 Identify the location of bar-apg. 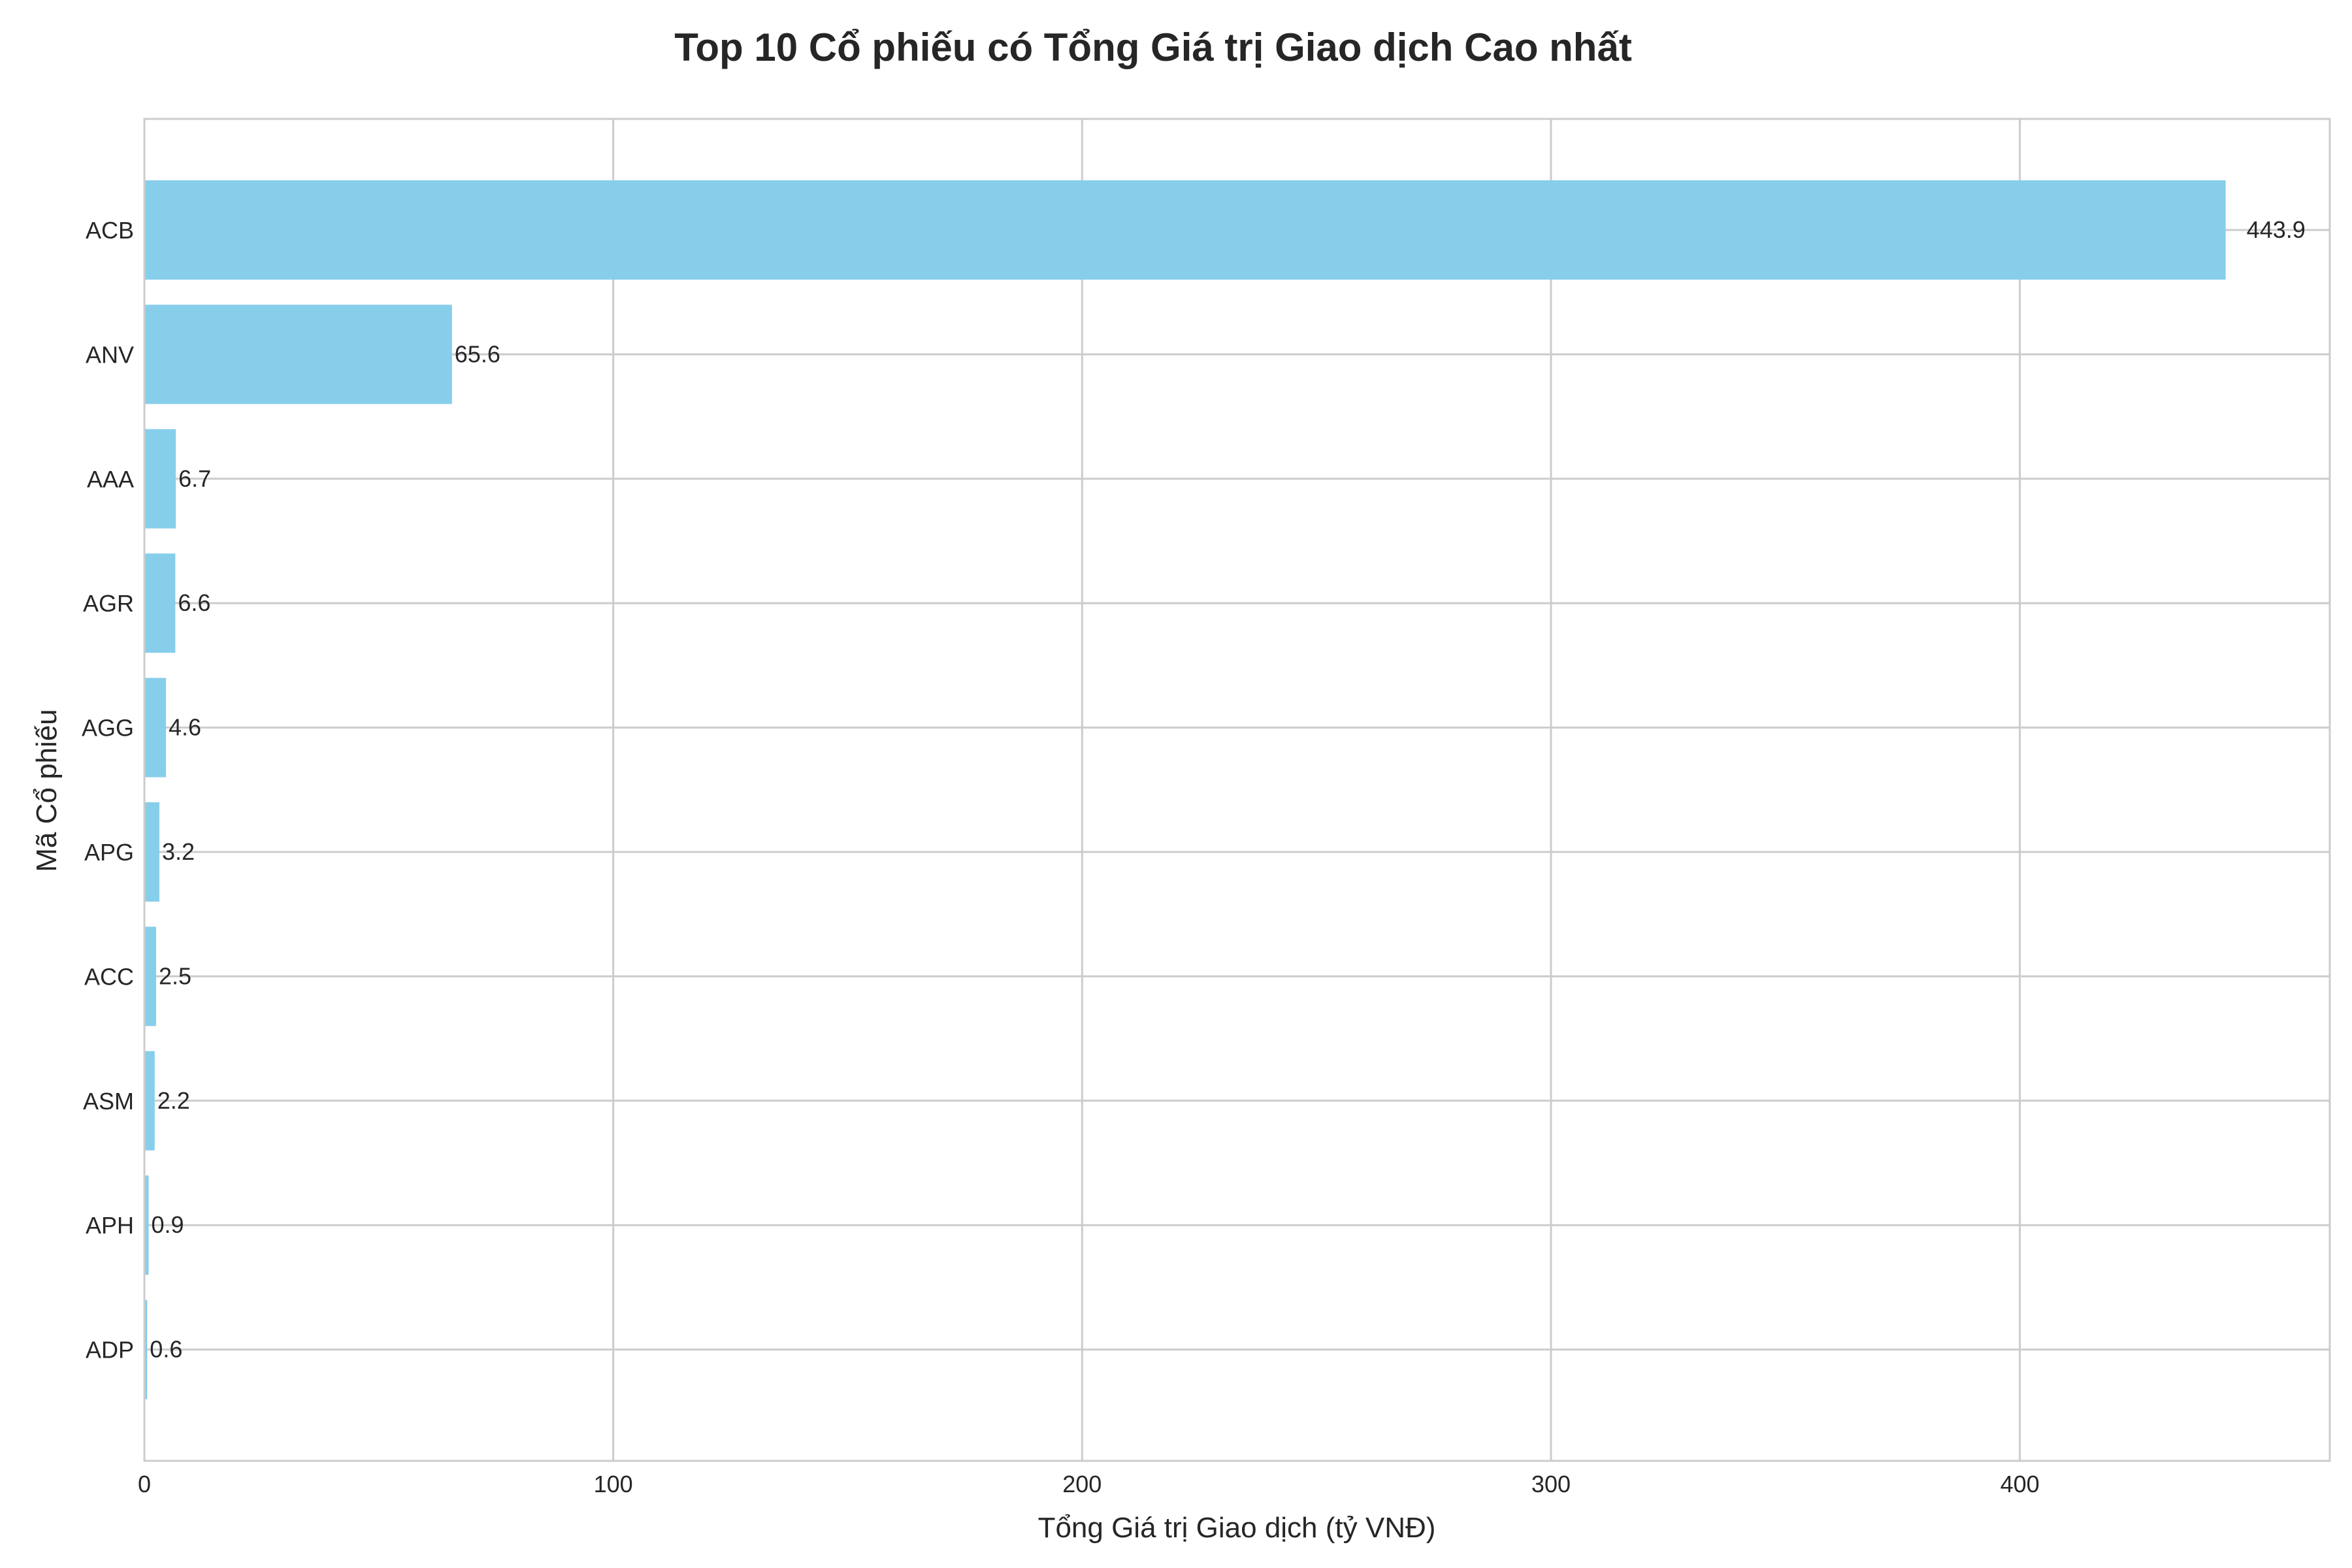
(151, 852).